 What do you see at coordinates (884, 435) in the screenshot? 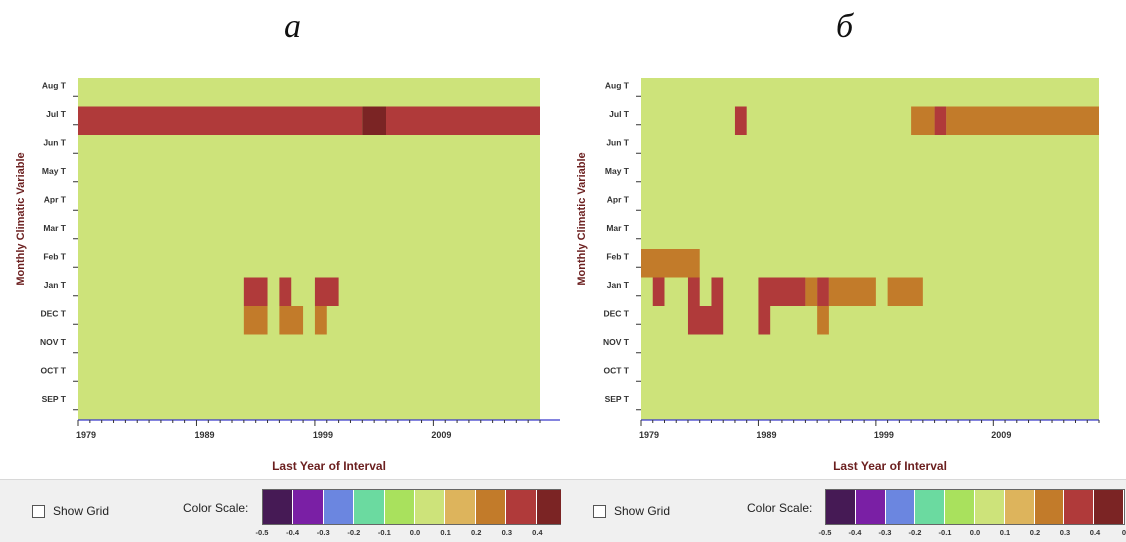
I see `x-tick-label: 1999` at bounding box center [884, 435].